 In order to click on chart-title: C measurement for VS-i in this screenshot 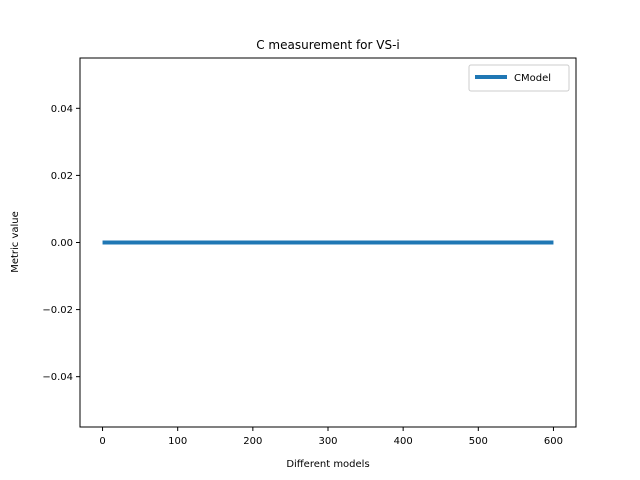, I will do `click(328, 45)`.